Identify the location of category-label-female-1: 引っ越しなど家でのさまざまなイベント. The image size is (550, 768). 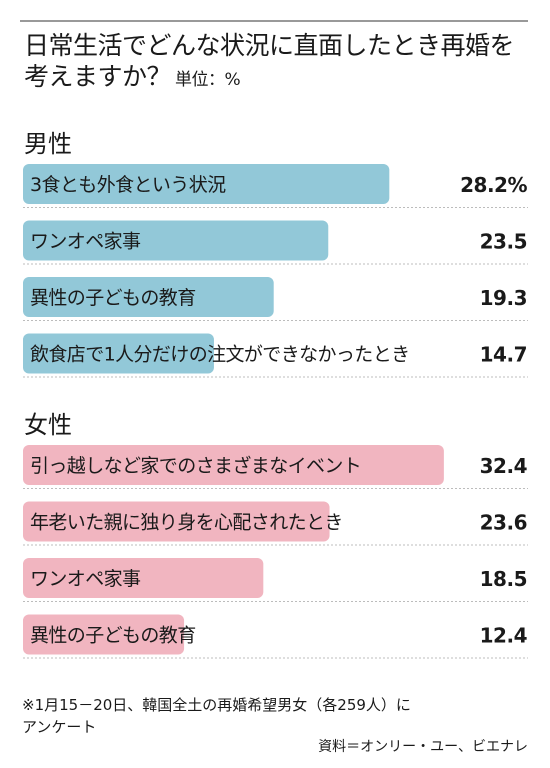
(195, 465).